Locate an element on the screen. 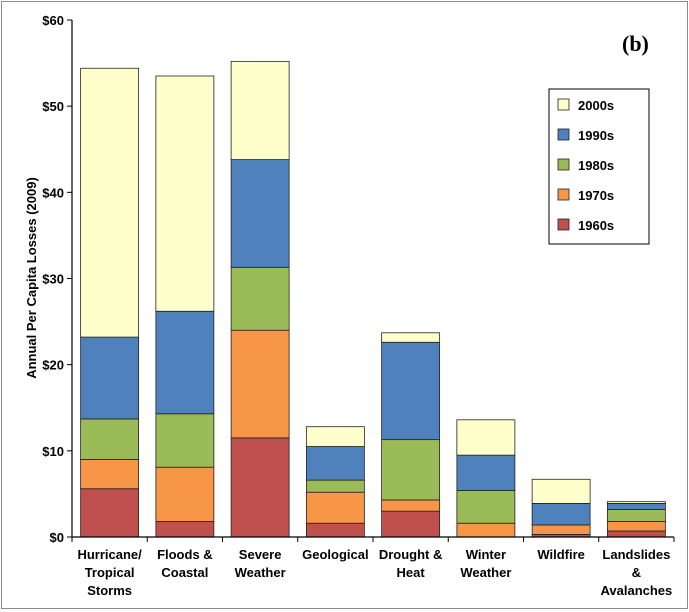 The height and width of the screenshot is (612, 689). bar-segment-floods-coastal-1960s is located at coordinates (185, 529).